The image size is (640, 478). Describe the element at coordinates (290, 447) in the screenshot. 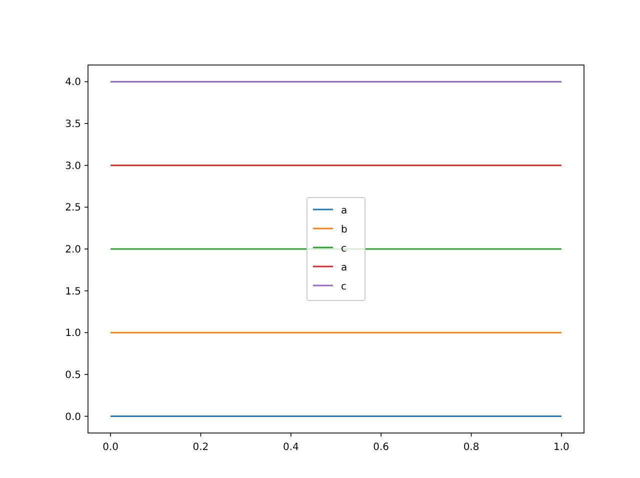

I see `x-tick-label: 0.4` at that location.